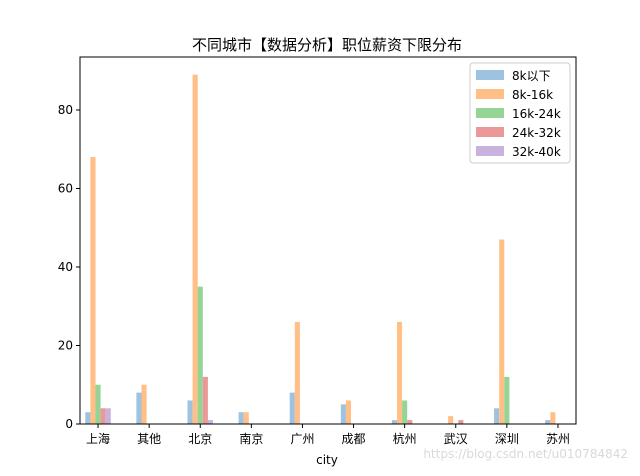  I want to click on x-tick-label: 深圳, so click(507, 439).